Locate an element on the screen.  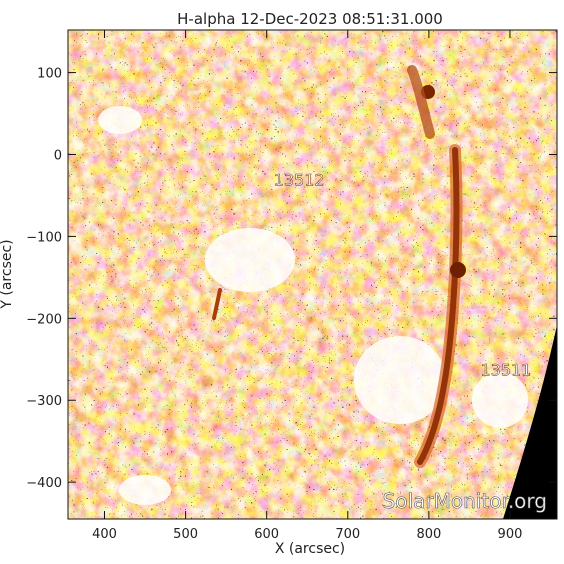
y-axis-label: Y (arcsec) is located at coordinates (7, 274).